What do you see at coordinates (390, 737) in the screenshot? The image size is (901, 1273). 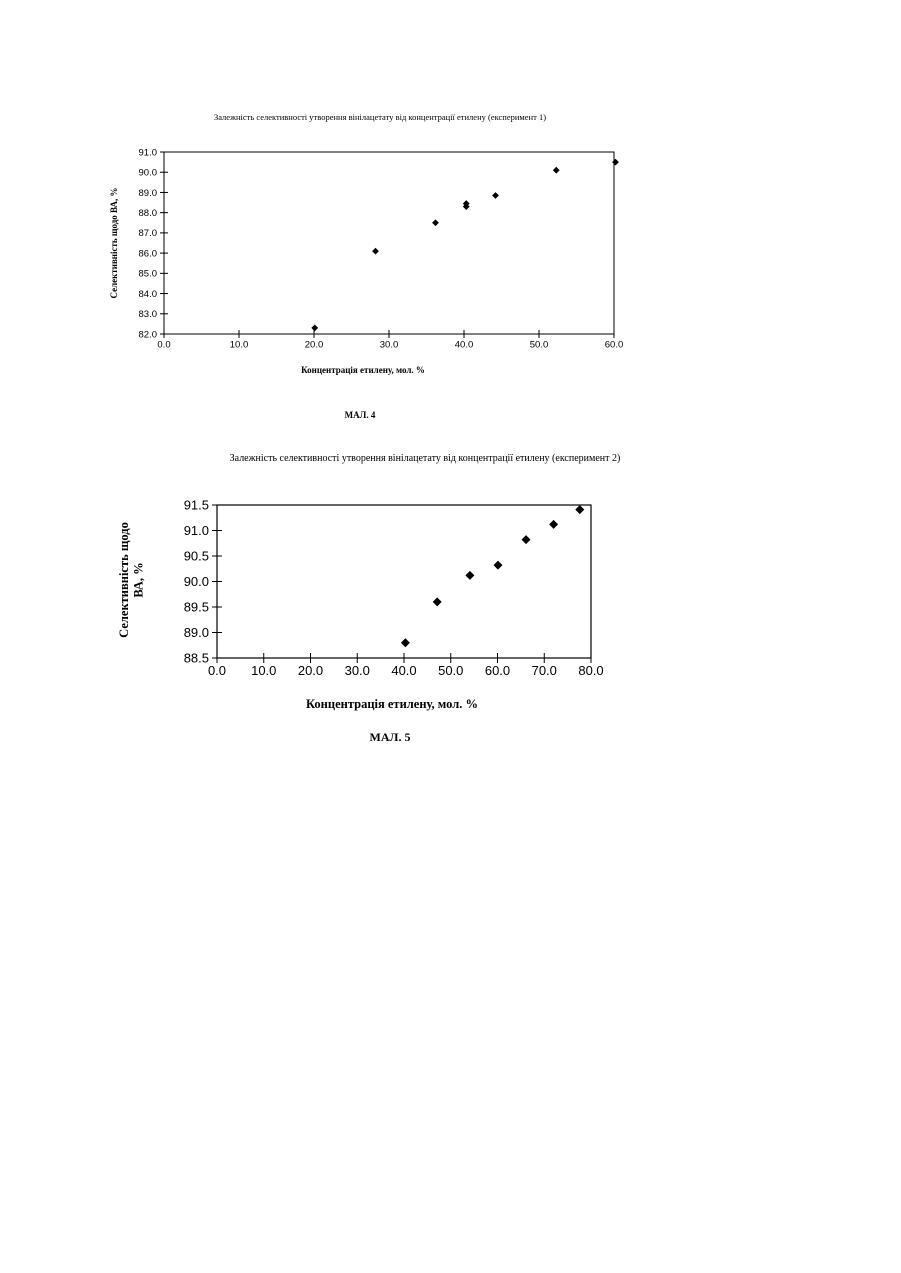 I see `figure-caption: МАЛ. 5` at bounding box center [390, 737].